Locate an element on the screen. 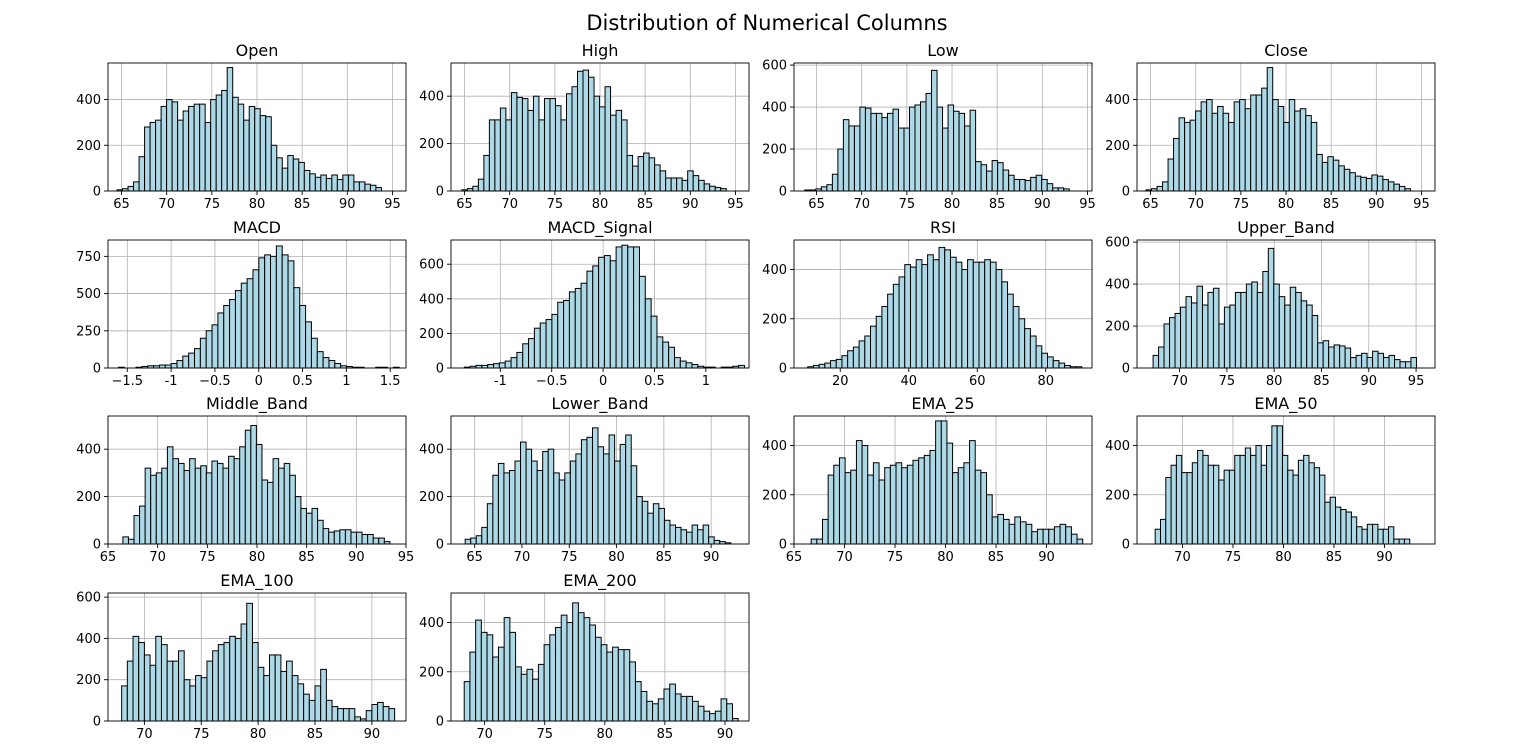  panel-title: Upper_Band is located at coordinates (1286, 228).